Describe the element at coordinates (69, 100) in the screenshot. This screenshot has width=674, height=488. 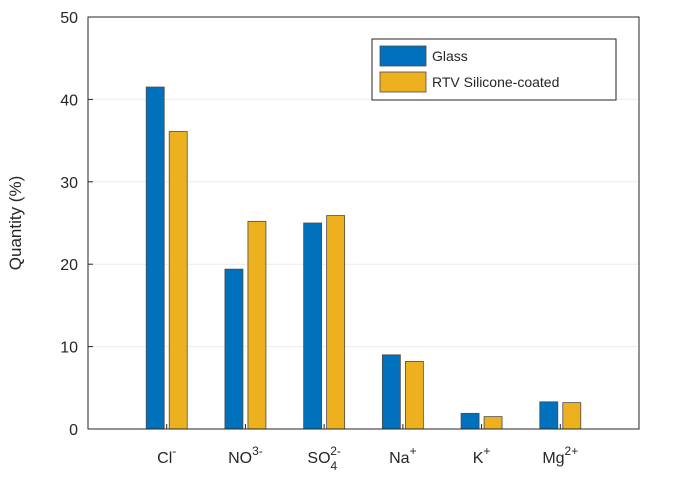
I see `y-tick-label: 40` at that location.